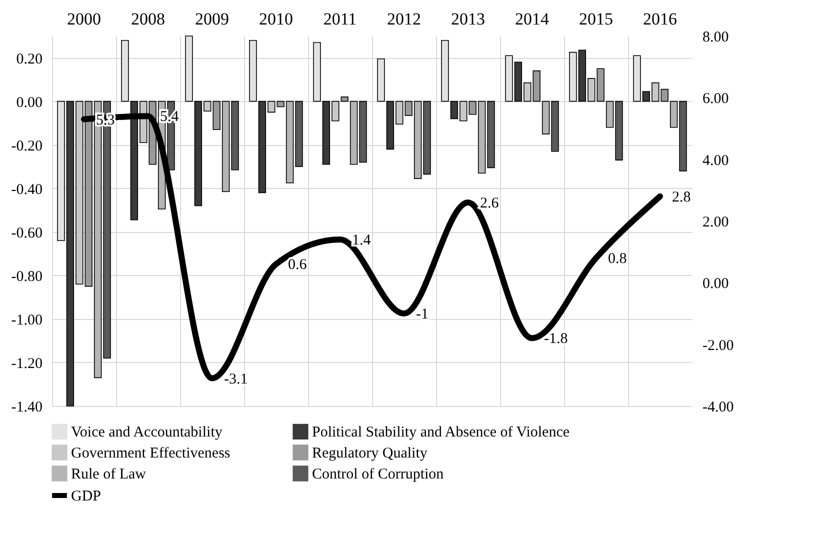 The image size is (814, 537). I want to click on x-tick-label: 2010, so click(276, 19).